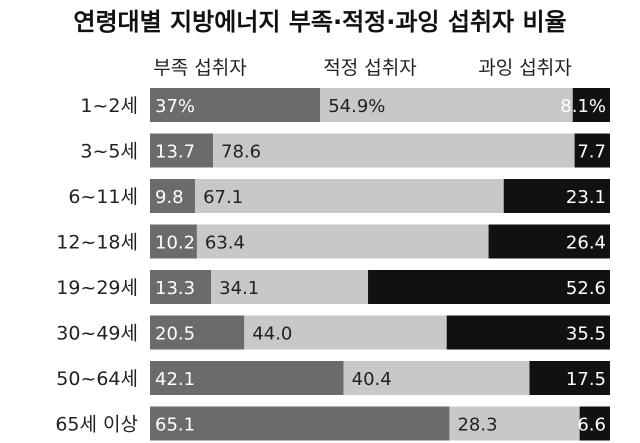  I want to click on category-label: 1~2세, so click(109, 106).